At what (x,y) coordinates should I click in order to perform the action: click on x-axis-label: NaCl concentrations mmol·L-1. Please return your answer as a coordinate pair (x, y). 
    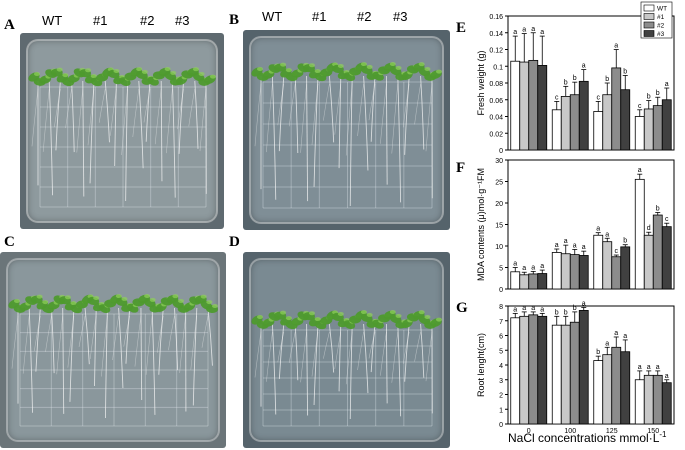
    Looking at the image, I should click on (587, 437).